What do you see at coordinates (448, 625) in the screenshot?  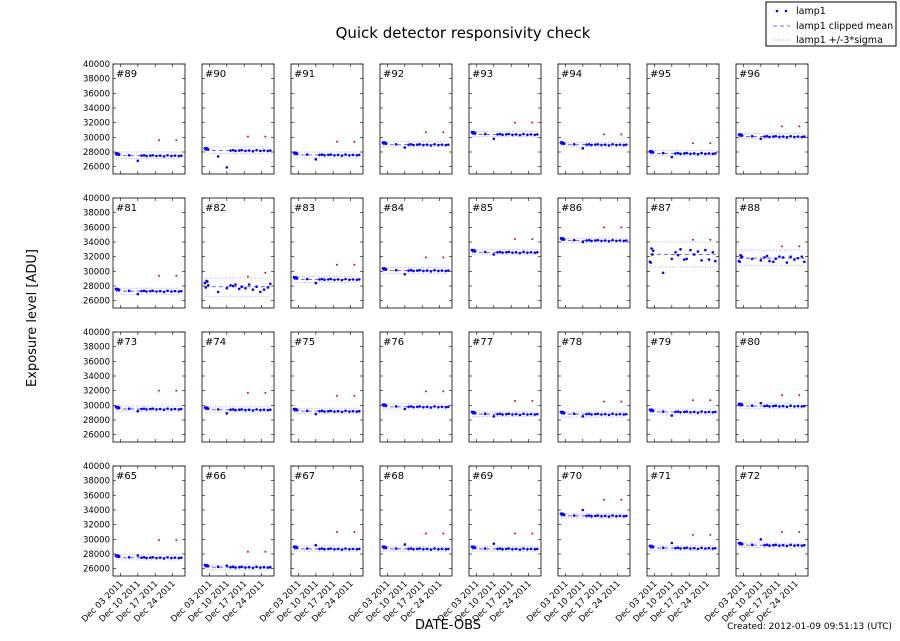 I see `x-axis-label: DATE-OBS` at bounding box center [448, 625].